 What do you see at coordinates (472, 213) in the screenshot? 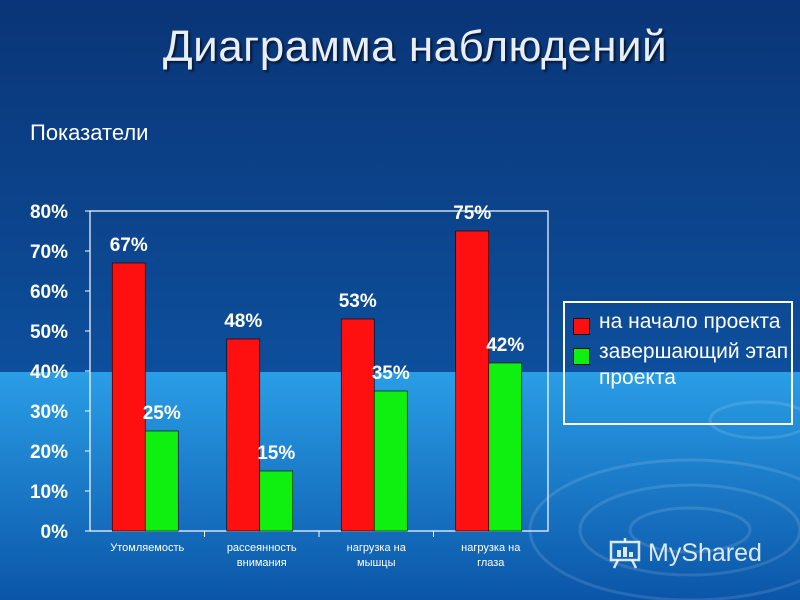
I see `data-label: 75%` at bounding box center [472, 213].